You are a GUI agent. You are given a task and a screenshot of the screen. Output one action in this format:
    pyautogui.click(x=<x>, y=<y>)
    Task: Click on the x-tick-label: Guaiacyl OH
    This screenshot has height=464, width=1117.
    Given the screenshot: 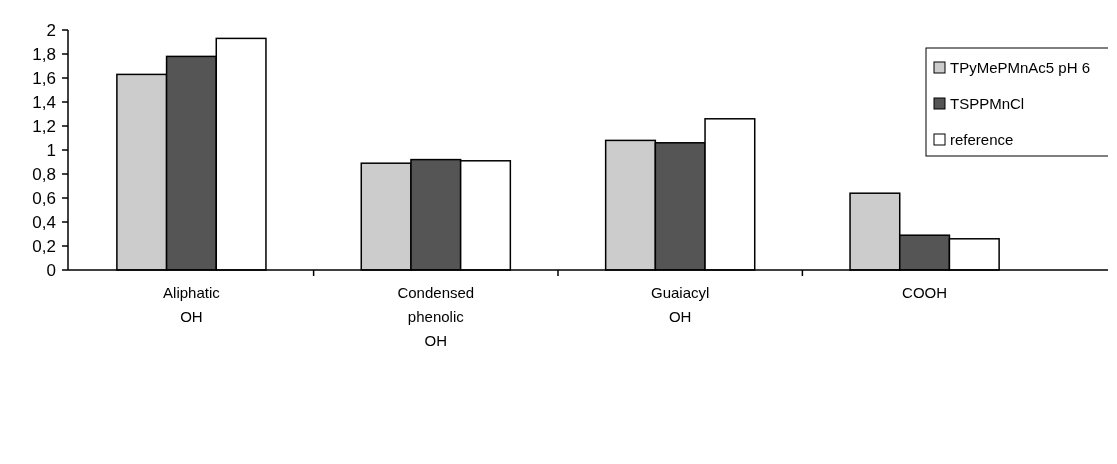 What is the action you would take?
    pyautogui.click(x=680, y=304)
    